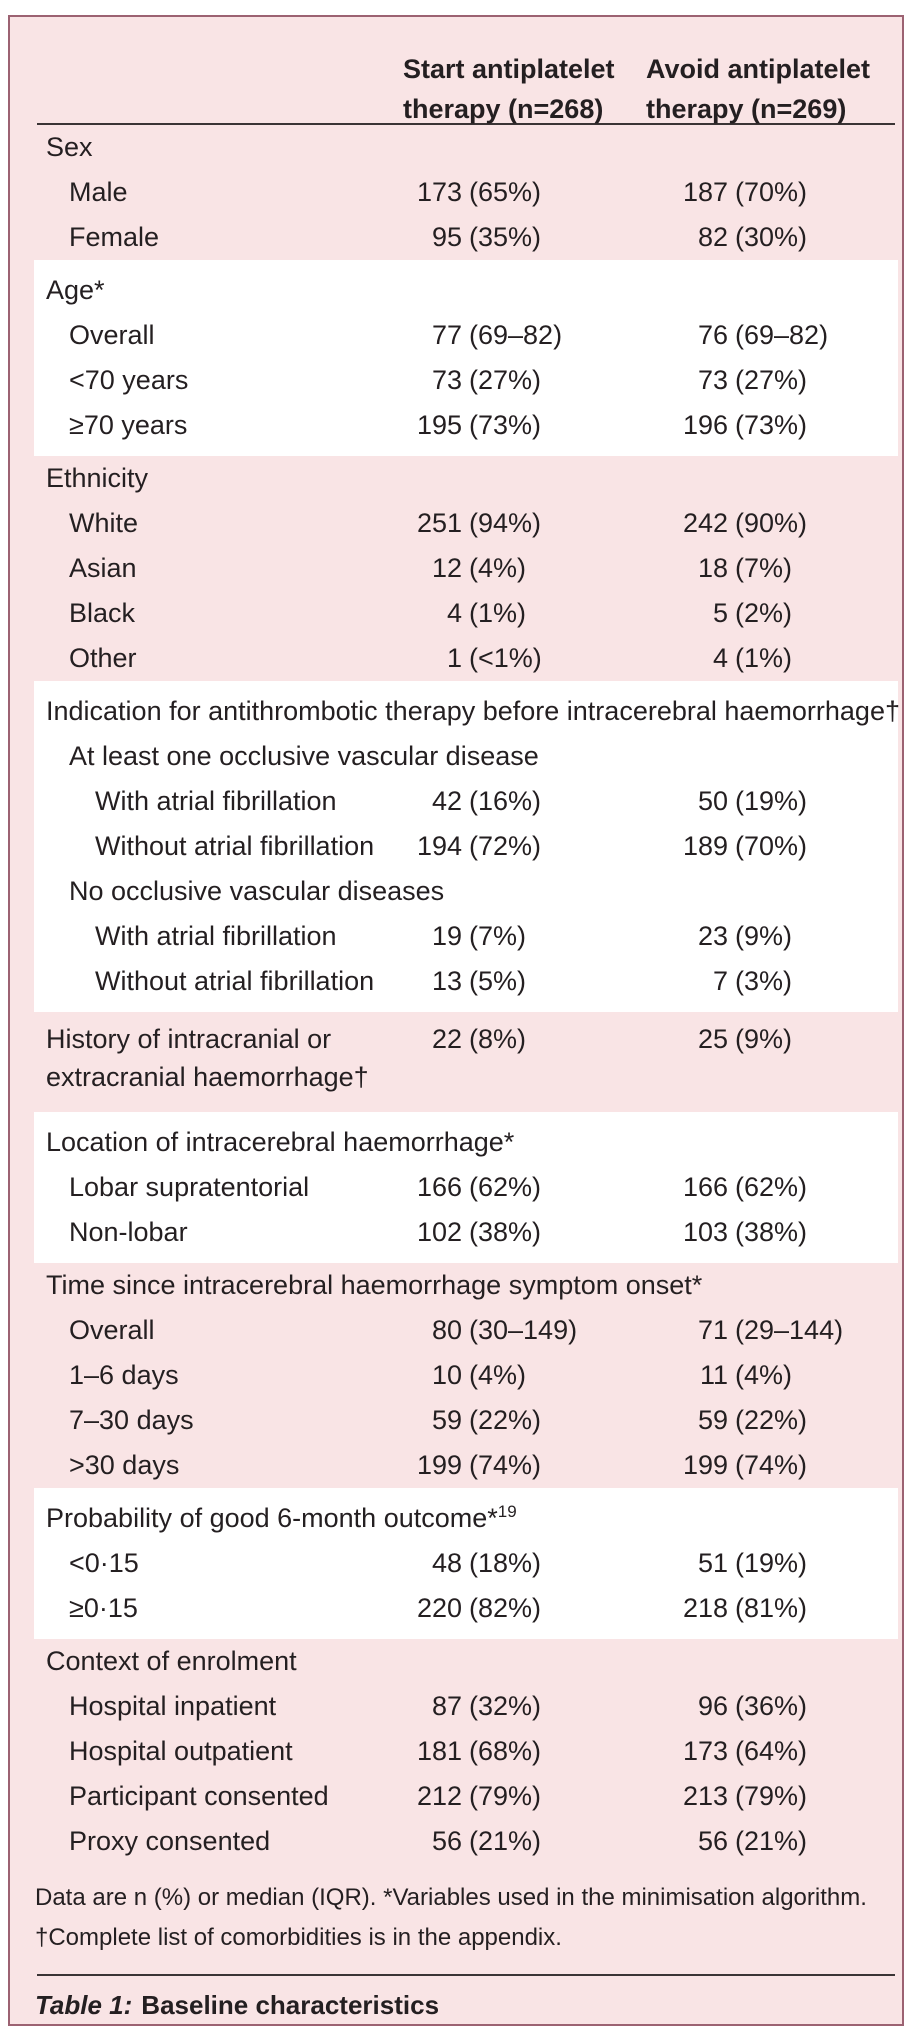 This screenshot has height=2036, width=912. I want to click on table-row: White 251 (94%) 242 (90%), so click(466, 523).